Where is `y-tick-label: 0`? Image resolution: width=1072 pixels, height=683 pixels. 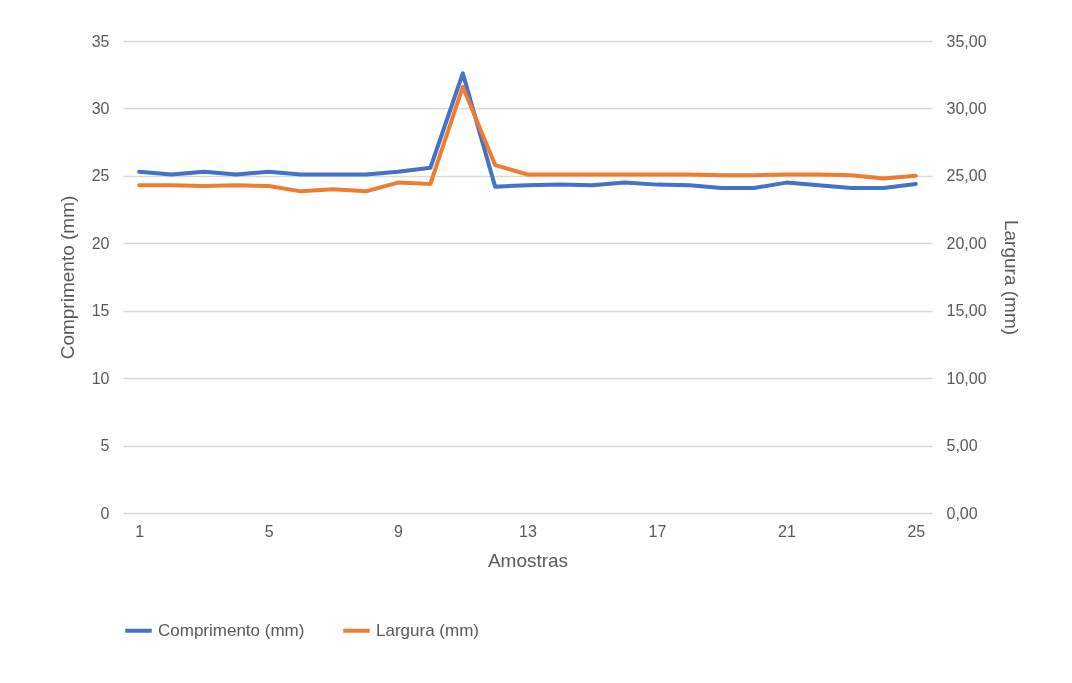
y-tick-label: 0 is located at coordinates (105, 513).